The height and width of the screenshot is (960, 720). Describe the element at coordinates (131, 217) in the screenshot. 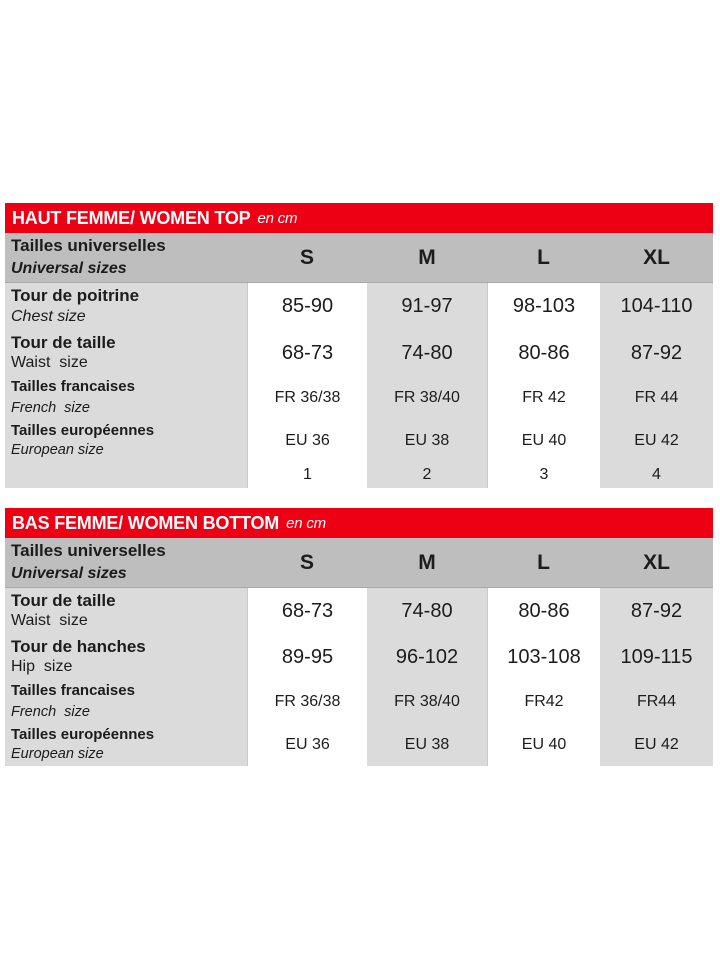

I see `table-title: HAUT FEMME/ WOMEN TOP` at that location.